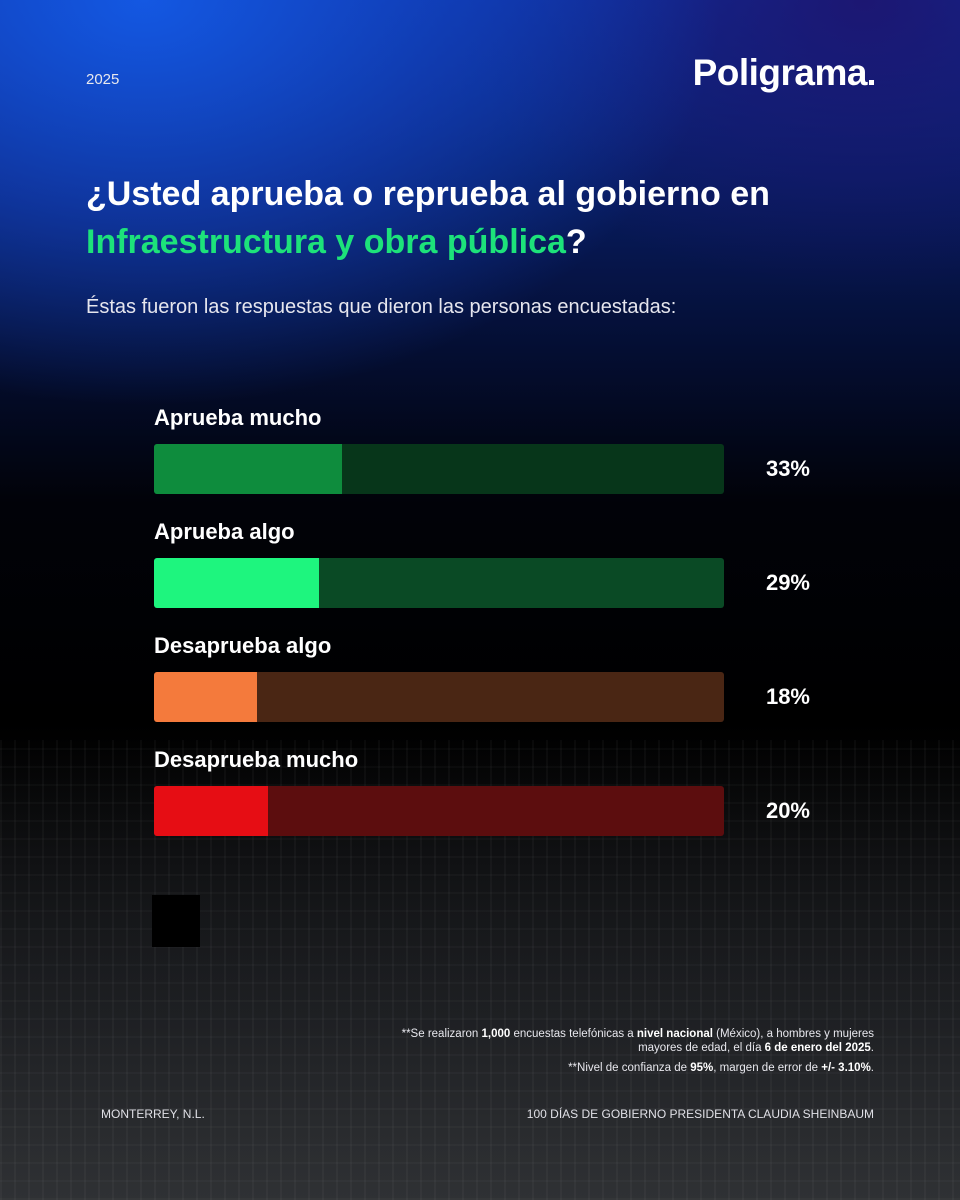 This screenshot has width=960, height=1200. Describe the element at coordinates (428, 194) in the screenshot. I see `title-text: ¿Usted aprueba o reprueba al gobierno en` at that location.